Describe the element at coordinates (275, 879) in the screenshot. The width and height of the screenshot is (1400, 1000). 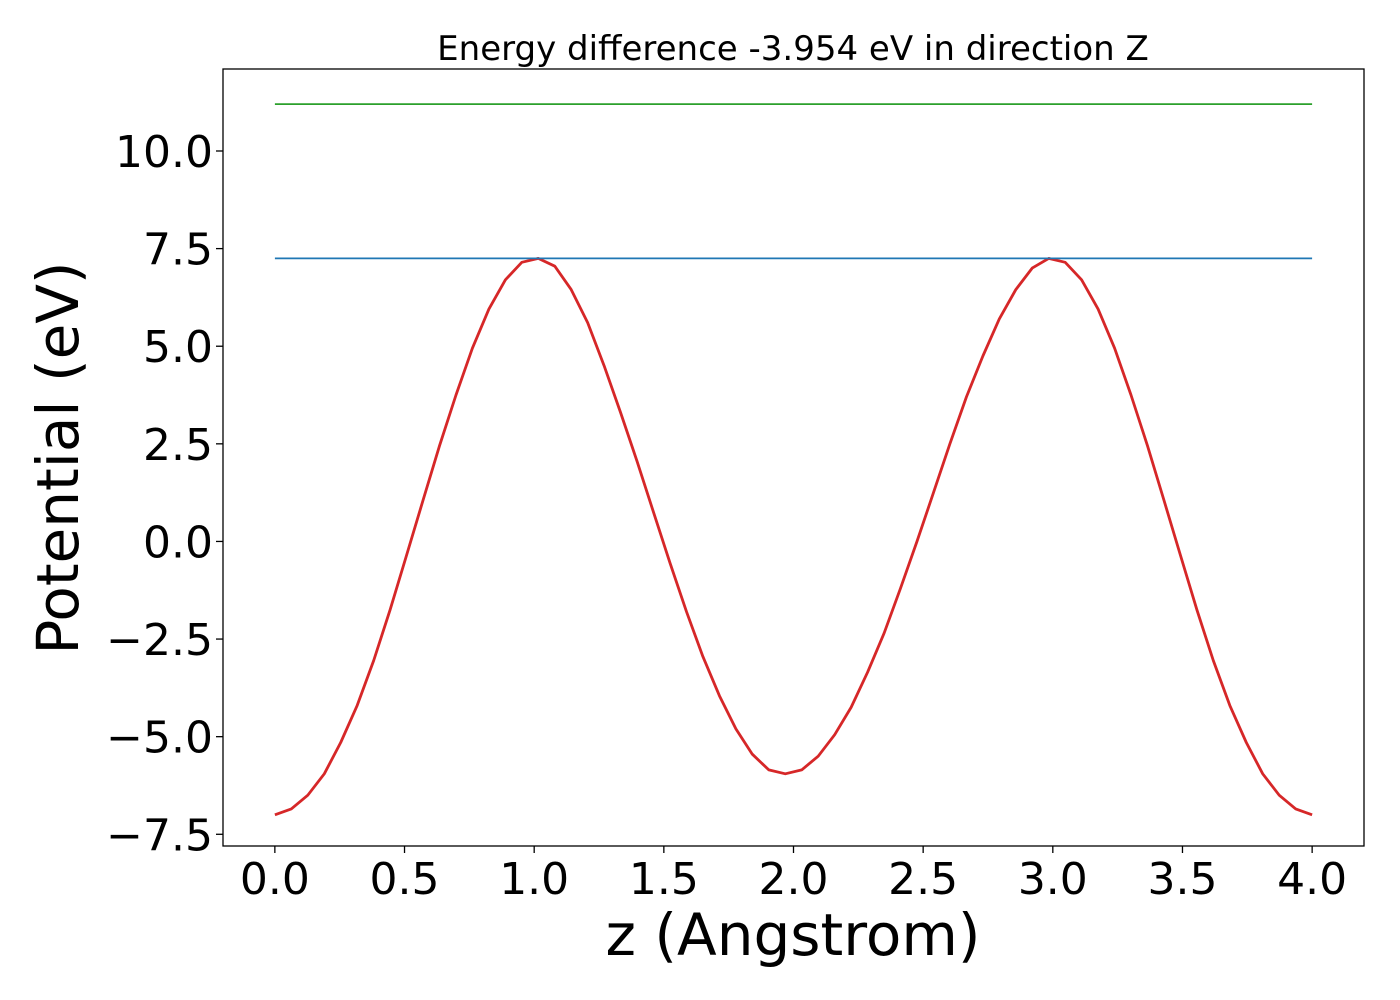
I see `x-tick-label: 0.0` at that location.